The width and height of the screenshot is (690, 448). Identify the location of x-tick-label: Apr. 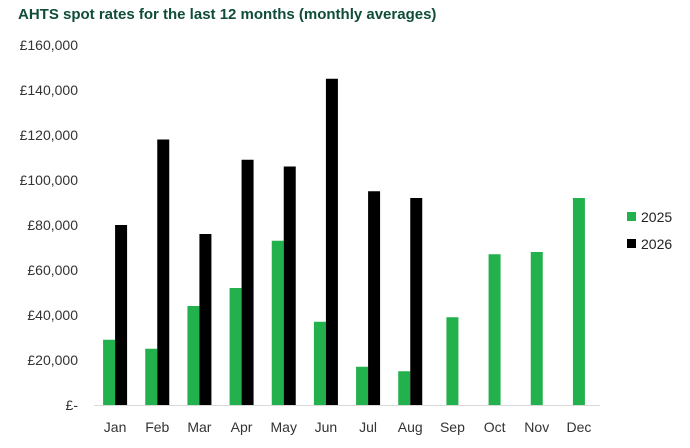
(242, 427).